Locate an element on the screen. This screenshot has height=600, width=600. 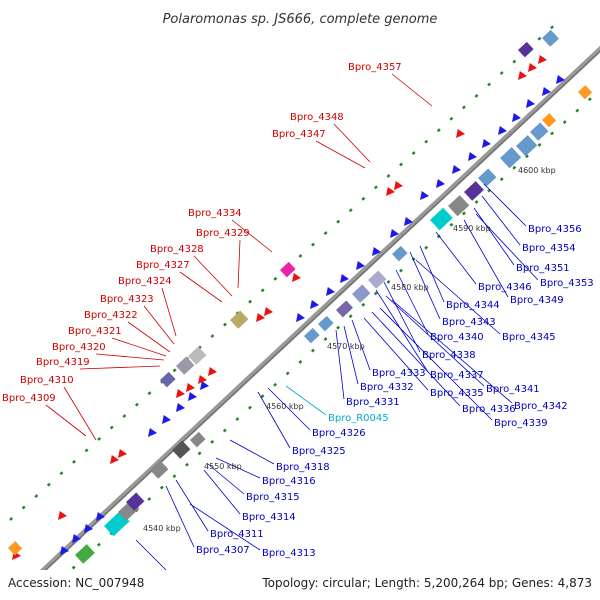
gene-label: Bpro_4342 is located at coordinates (541, 406).